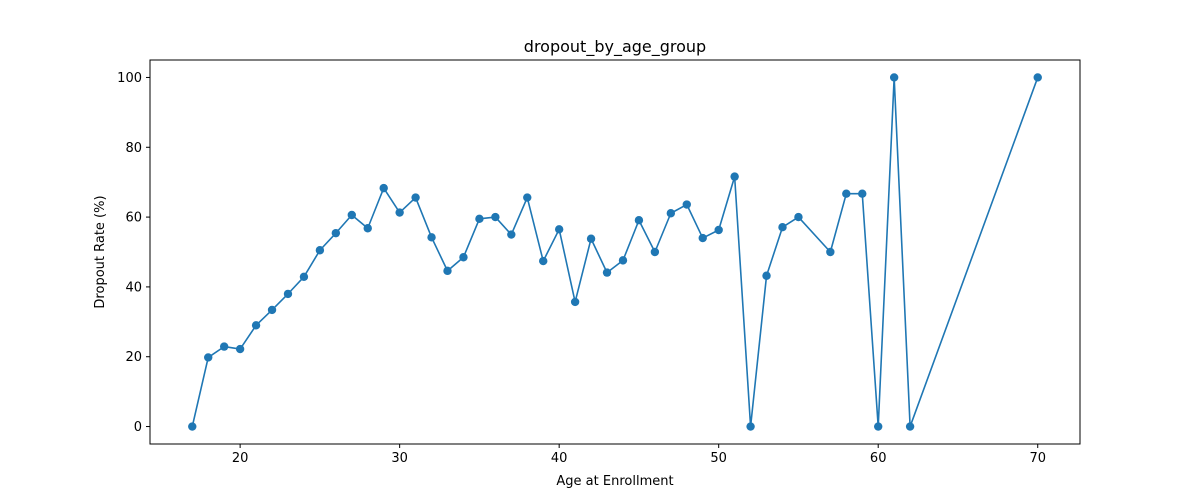 The width and height of the screenshot is (1200, 504). Describe the element at coordinates (129, 78) in the screenshot. I see `y-tick-label: 100` at that location.